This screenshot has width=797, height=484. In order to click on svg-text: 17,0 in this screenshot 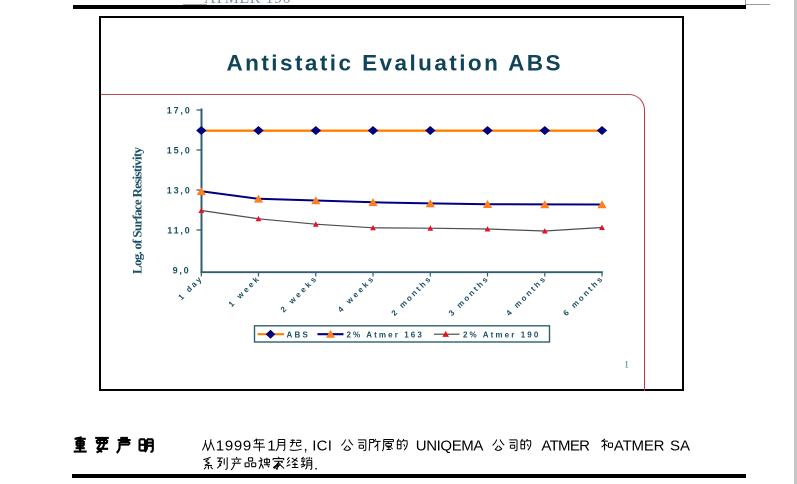, I will do `click(179, 110)`.